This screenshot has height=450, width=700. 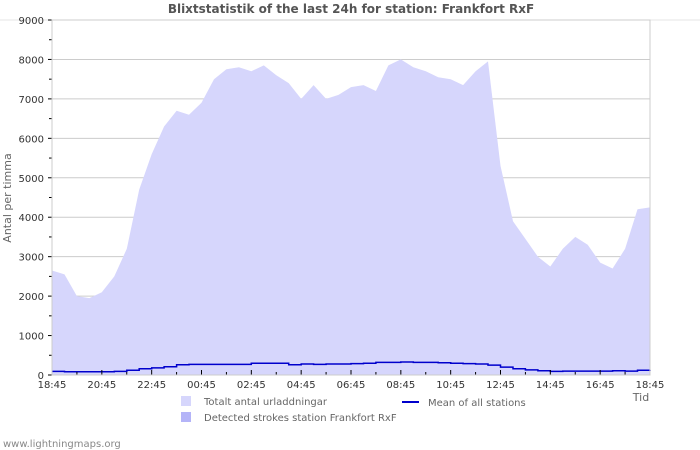 I want to click on legend-item-mean: Mean of all stations, so click(x=464, y=403).